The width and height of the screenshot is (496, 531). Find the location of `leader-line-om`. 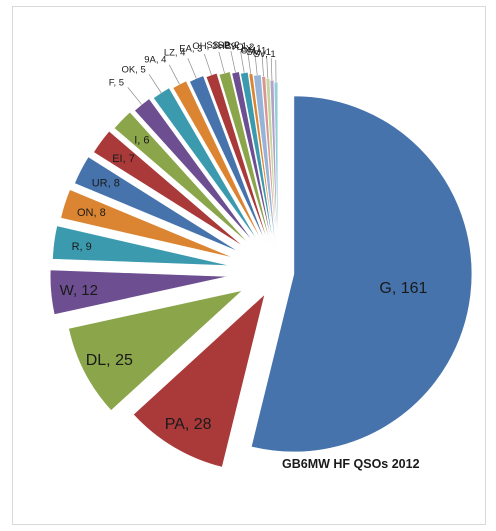

leader-line-om is located at coordinates (267, 67).